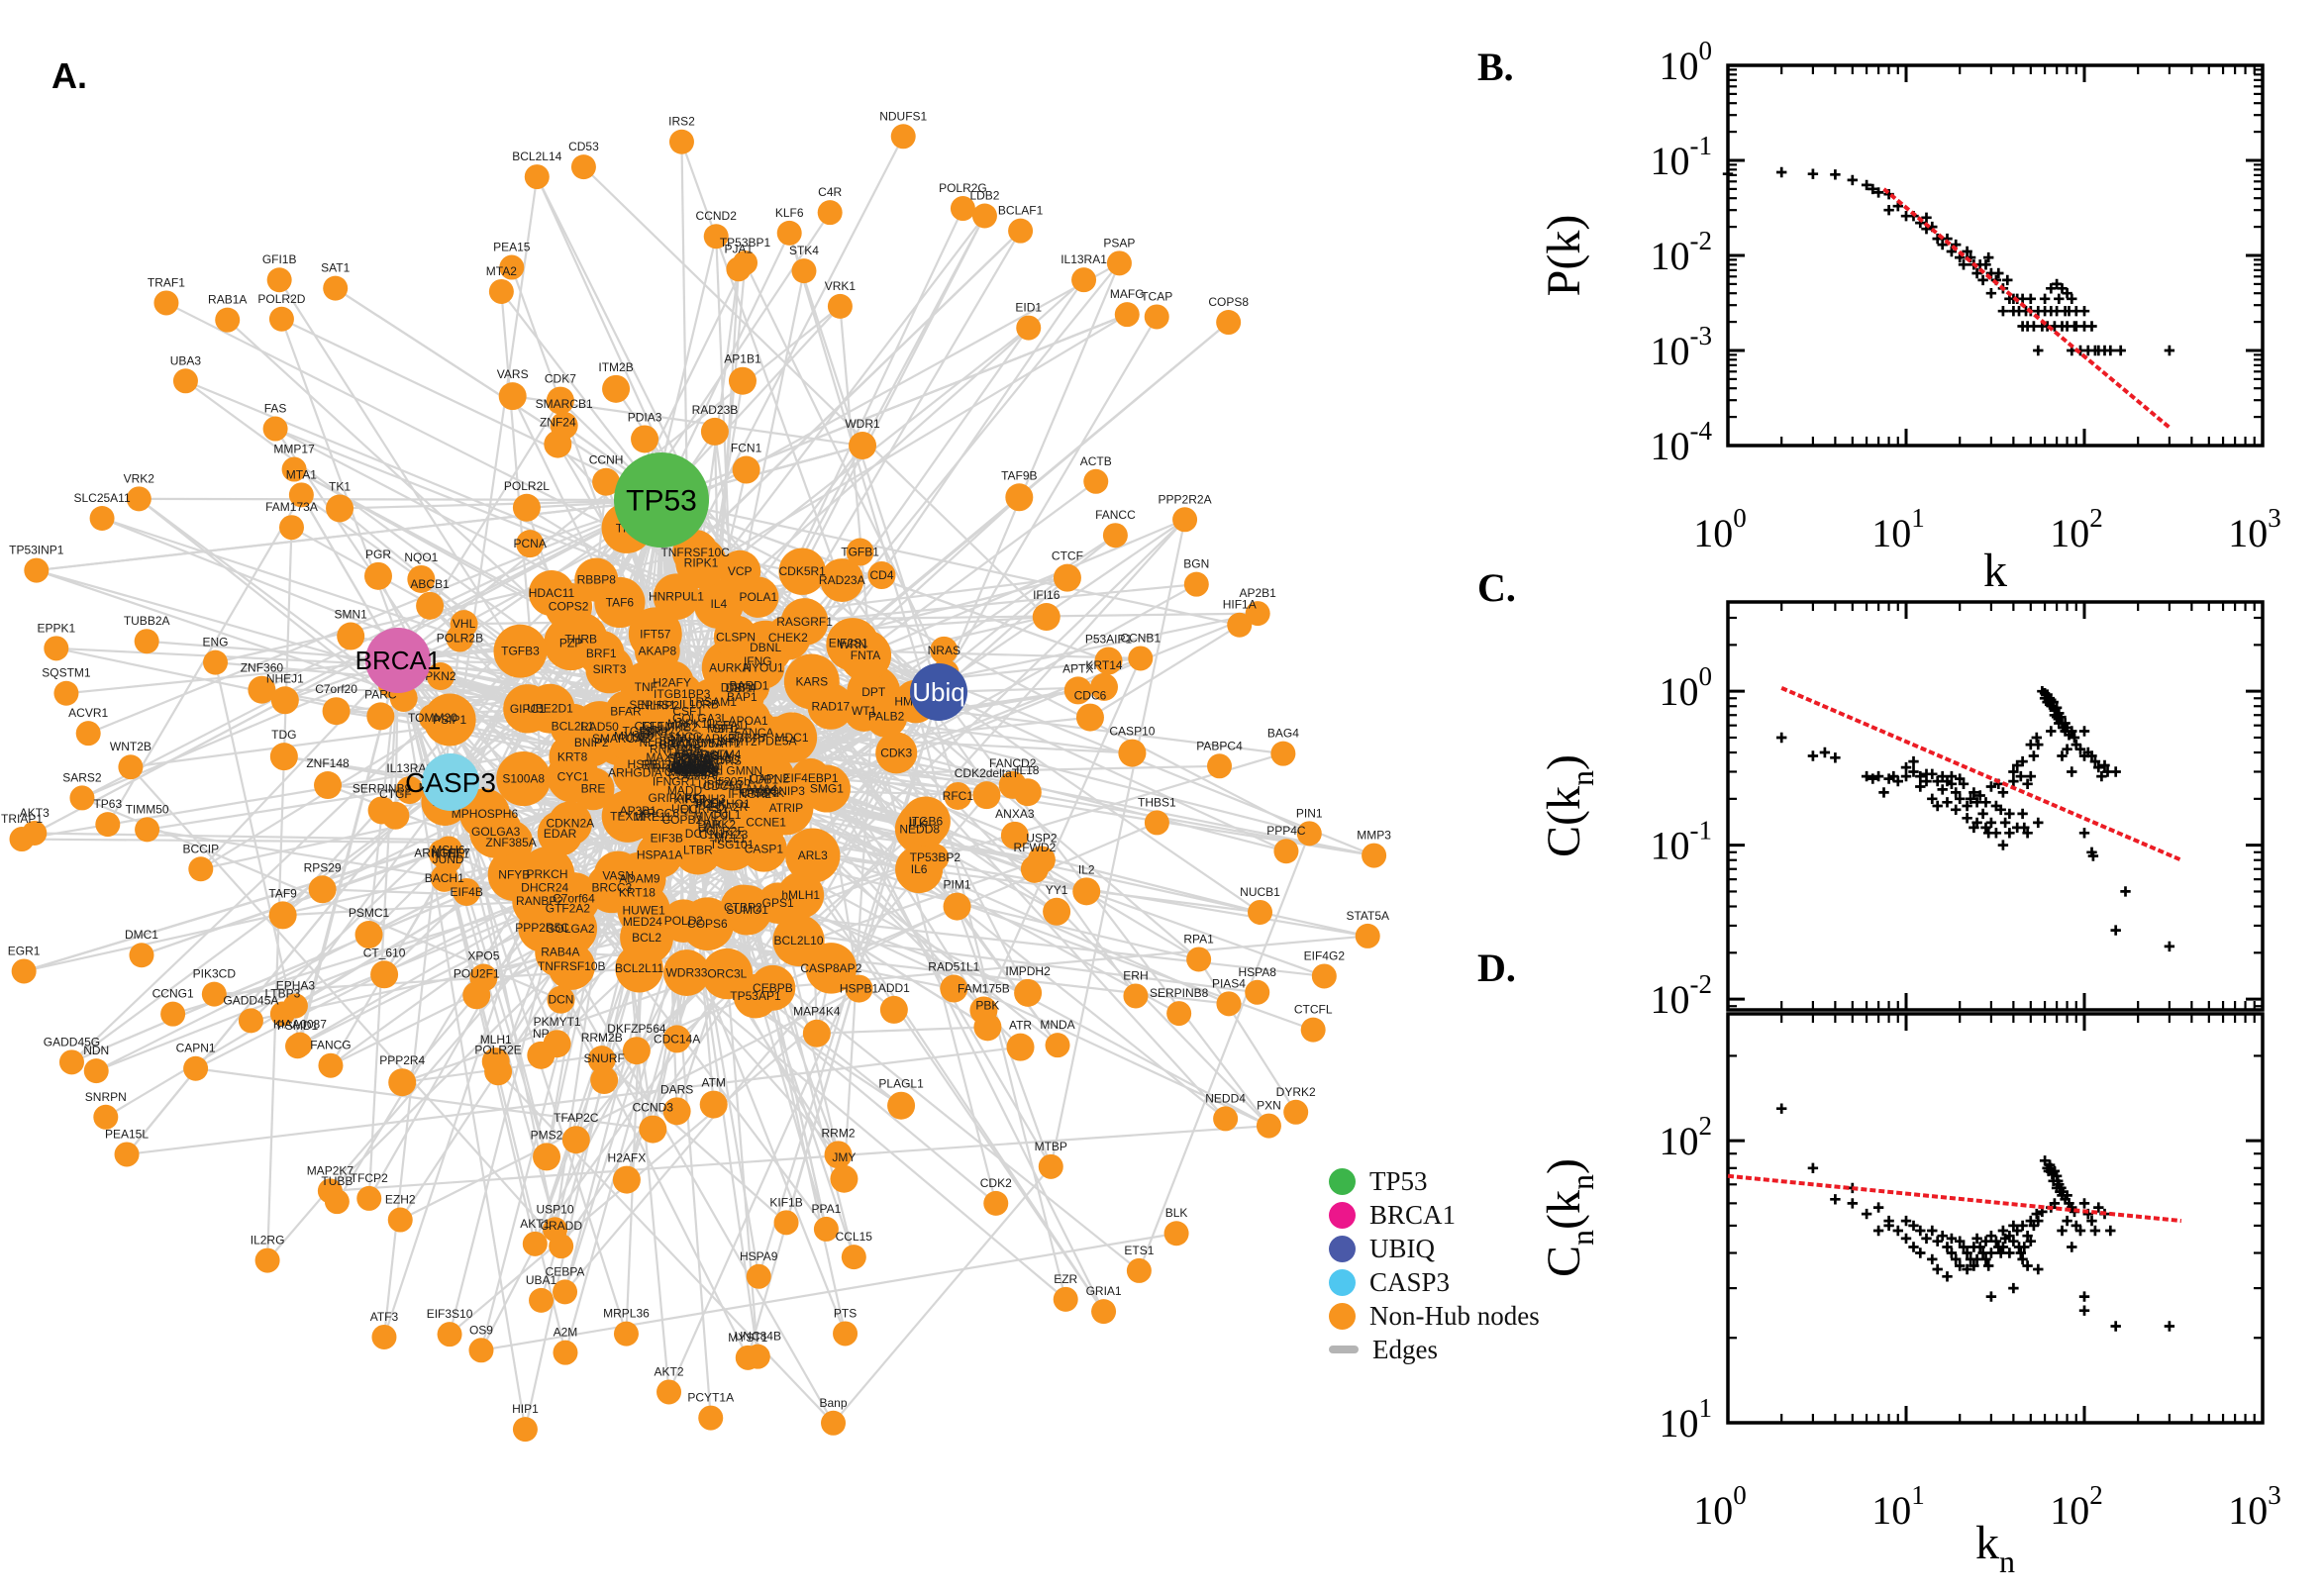 The width and height of the screenshot is (2323, 1596). What do you see at coordinates (1090, 696) in the screenshot?
I see `gene-label: CDC6` at bounding box center [1090, 696].